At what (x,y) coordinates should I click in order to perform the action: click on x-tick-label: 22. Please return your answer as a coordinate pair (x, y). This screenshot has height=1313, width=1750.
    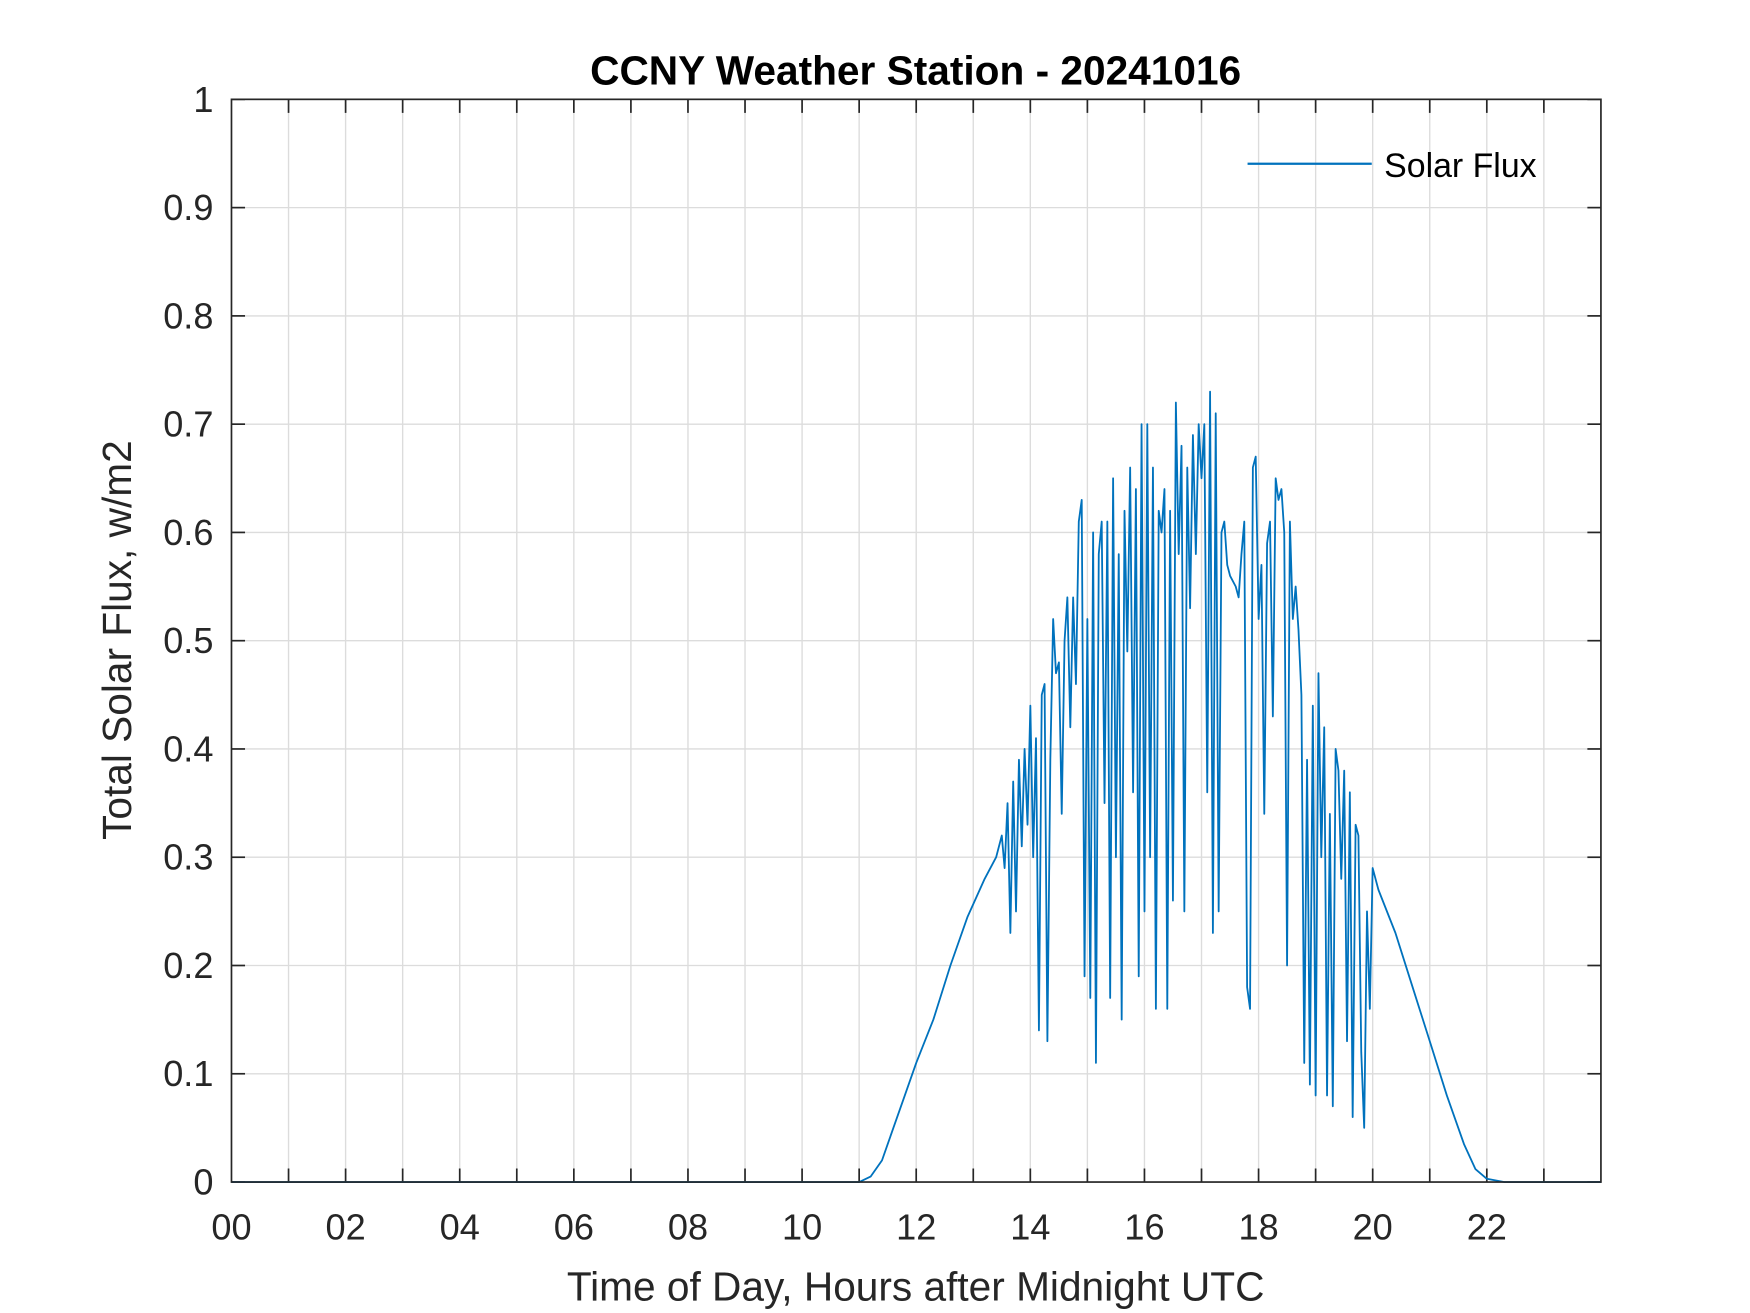
    Looking at the image, I should click on (1487, 1227).